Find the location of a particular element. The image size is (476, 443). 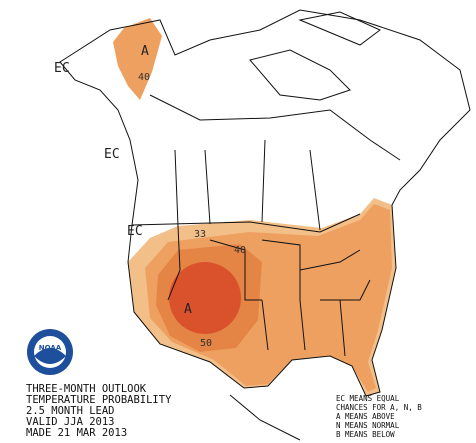

core-shading is located at coordinates (205, 298).